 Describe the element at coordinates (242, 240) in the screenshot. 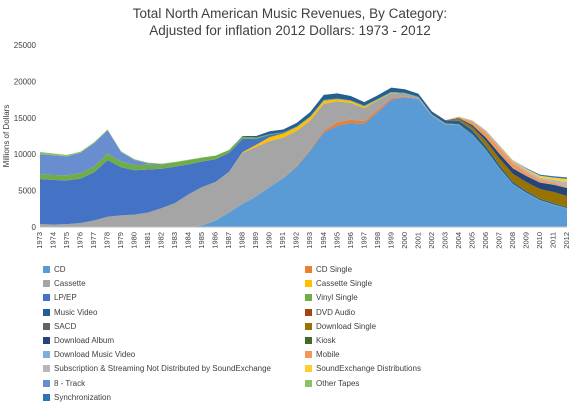

I see `x-tick-label: 1988` at that location.